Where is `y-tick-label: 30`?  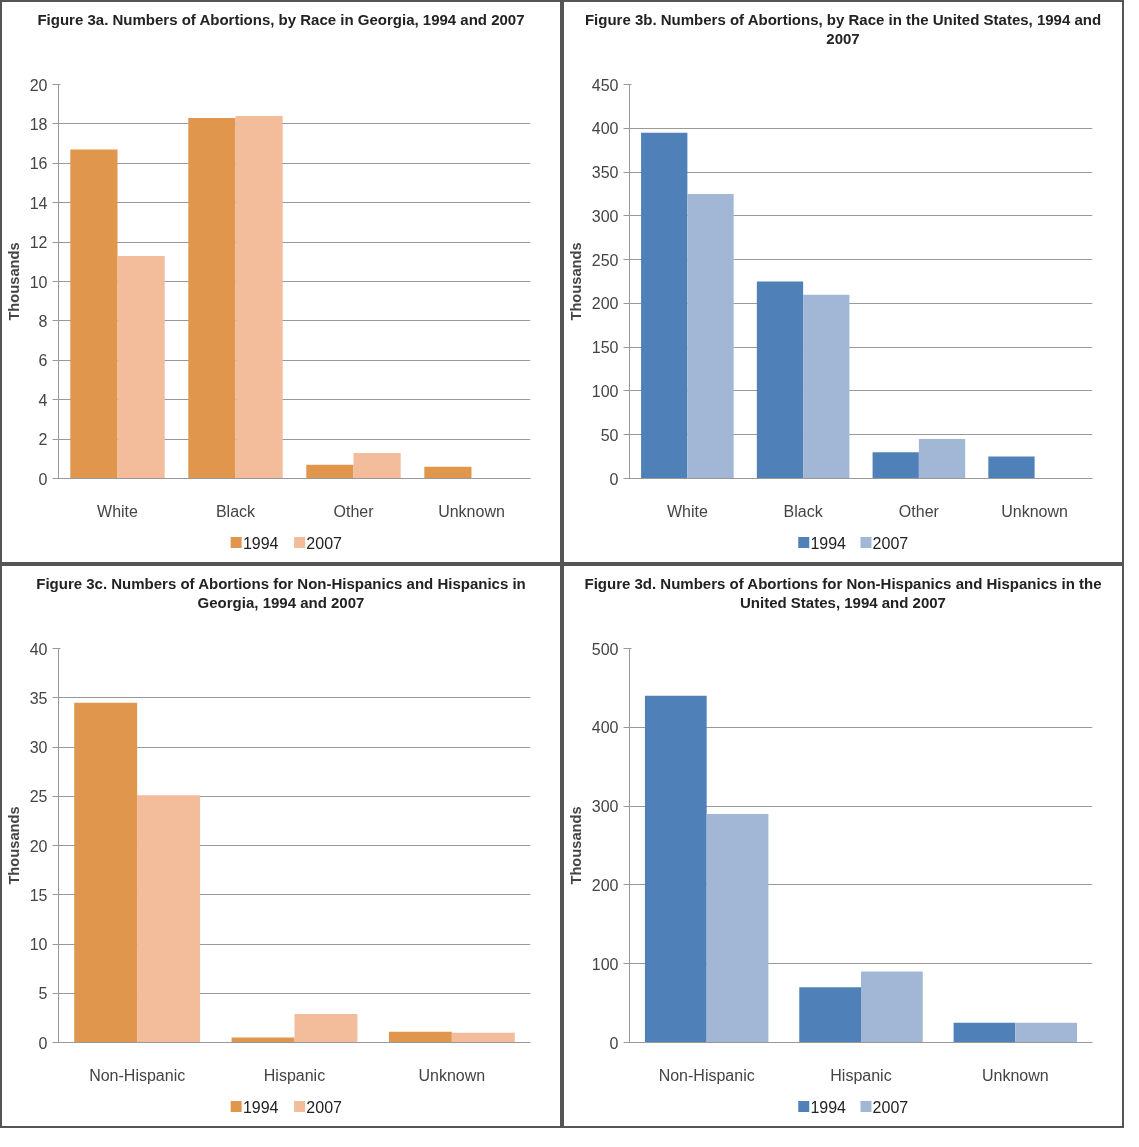
y-tick-label: 30 is located at coordinates (38, 747).